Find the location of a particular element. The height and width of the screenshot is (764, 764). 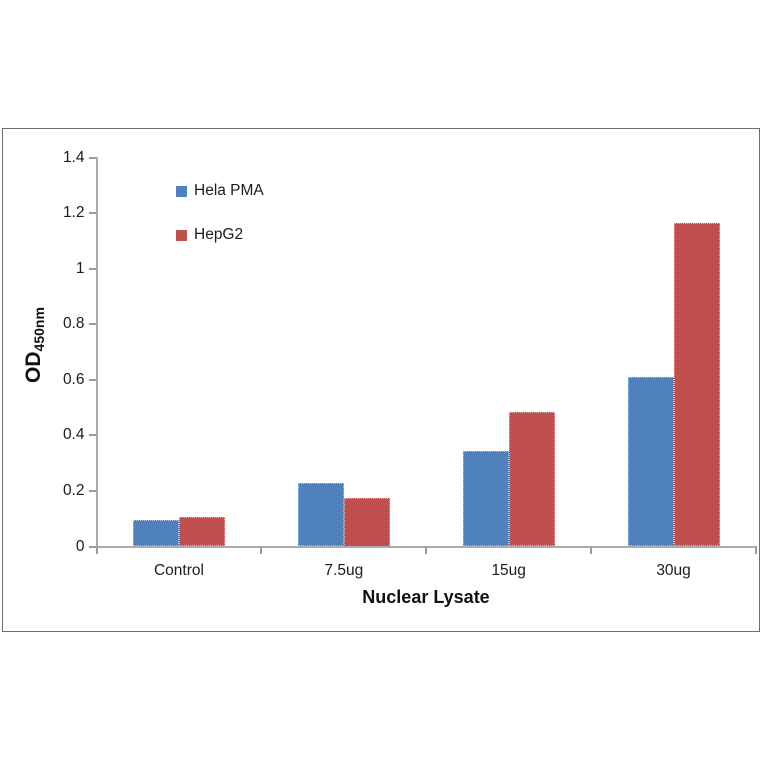

legend-label: Hela PMA is located at coordinates (229, 190).